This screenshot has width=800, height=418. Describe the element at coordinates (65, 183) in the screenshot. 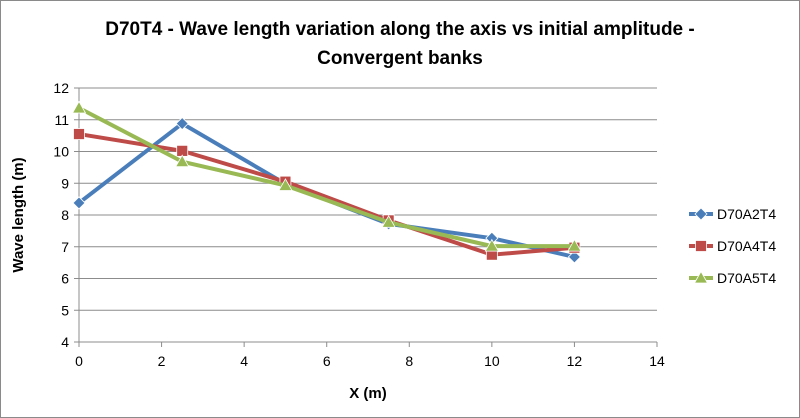

I see `y-tick-label: 9` at that location.